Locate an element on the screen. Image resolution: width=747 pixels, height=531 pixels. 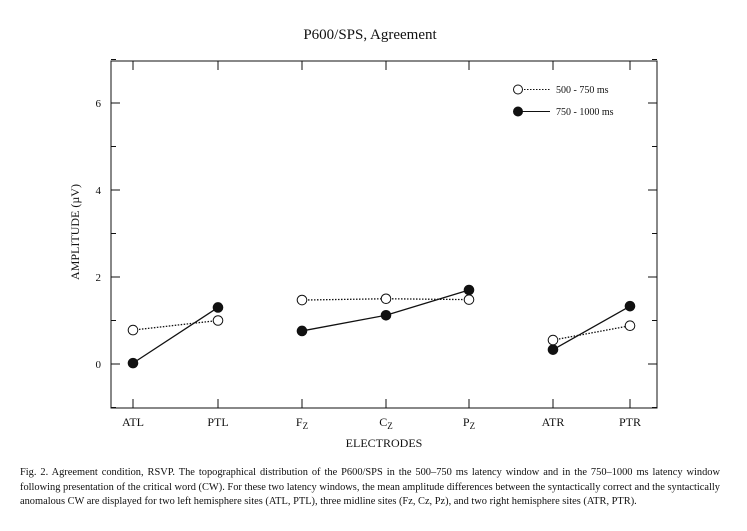
y-tick-label: 4 is located at coordinates (99, 191).